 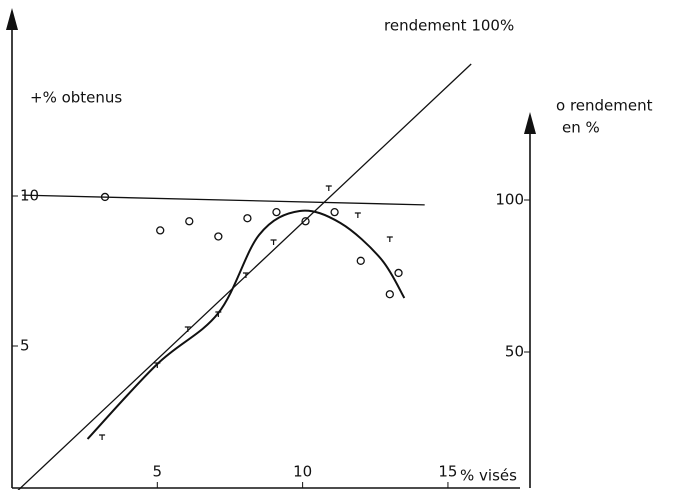 What do you see at coordinates (158, 472) in the screenshot?
I see `x-tick-label: 5` at bounding box center [158, 472].